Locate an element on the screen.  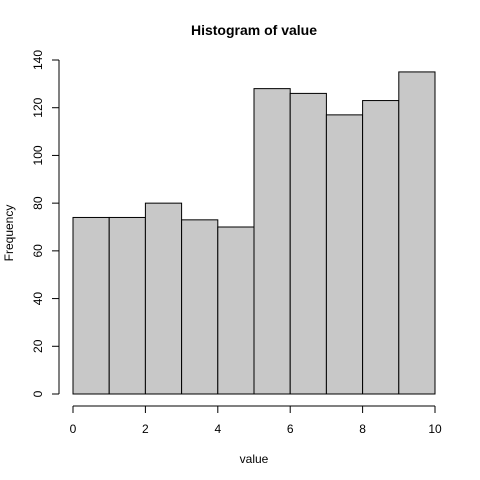
y-tick-label: 60 is located at coordinates (38, 251).